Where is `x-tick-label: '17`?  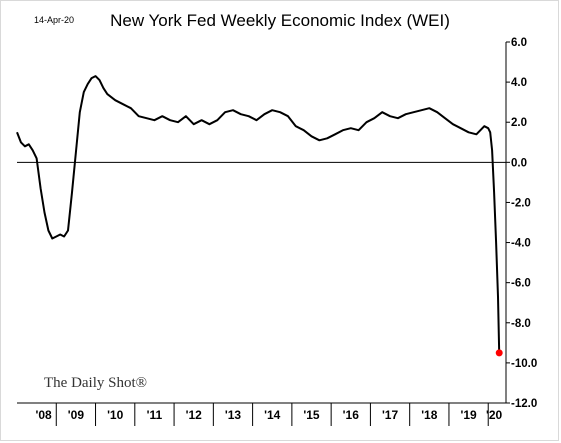
x-tick-label: '17 is located at coordinates (390, 415).